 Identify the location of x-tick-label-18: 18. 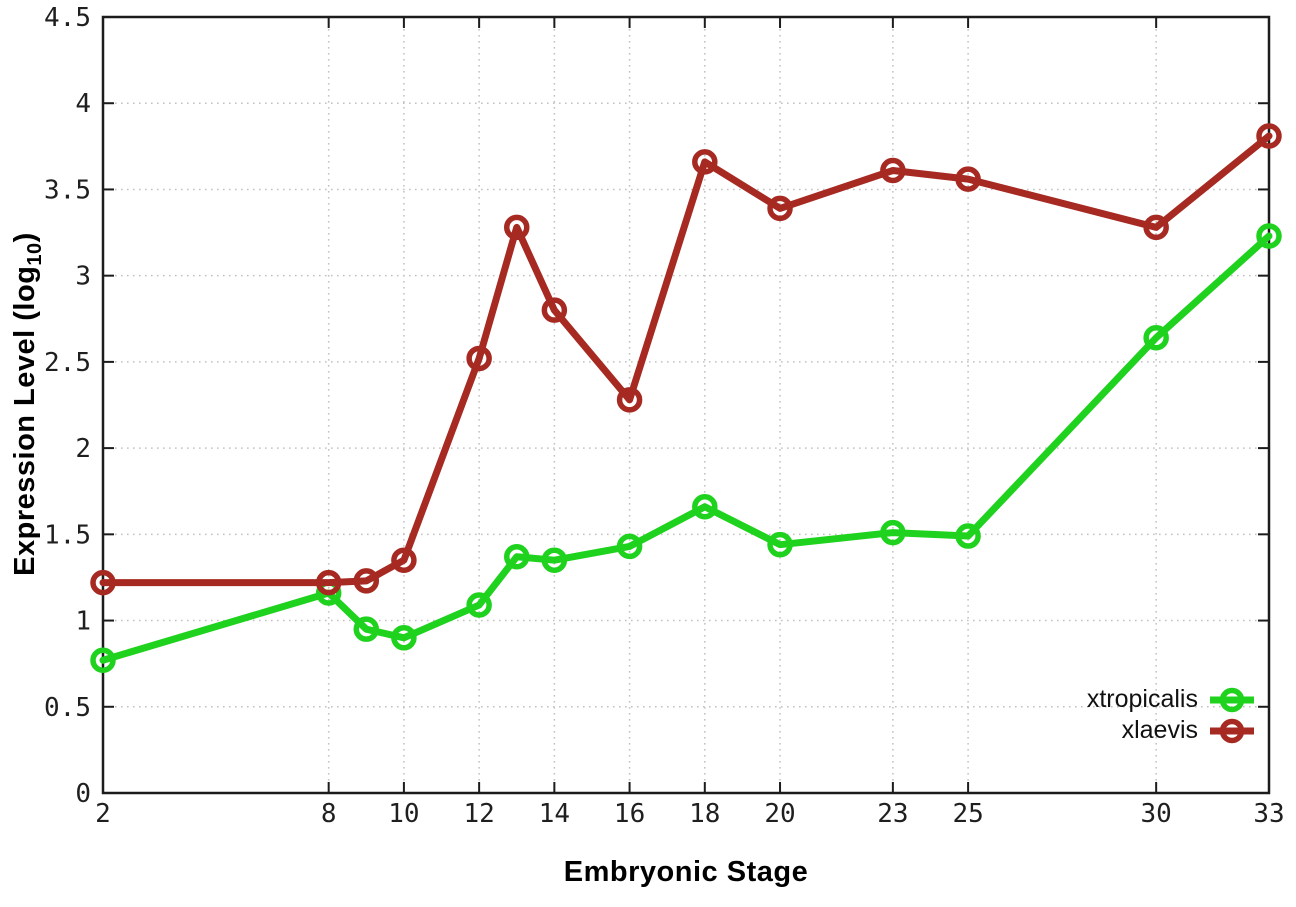
(704, 814).